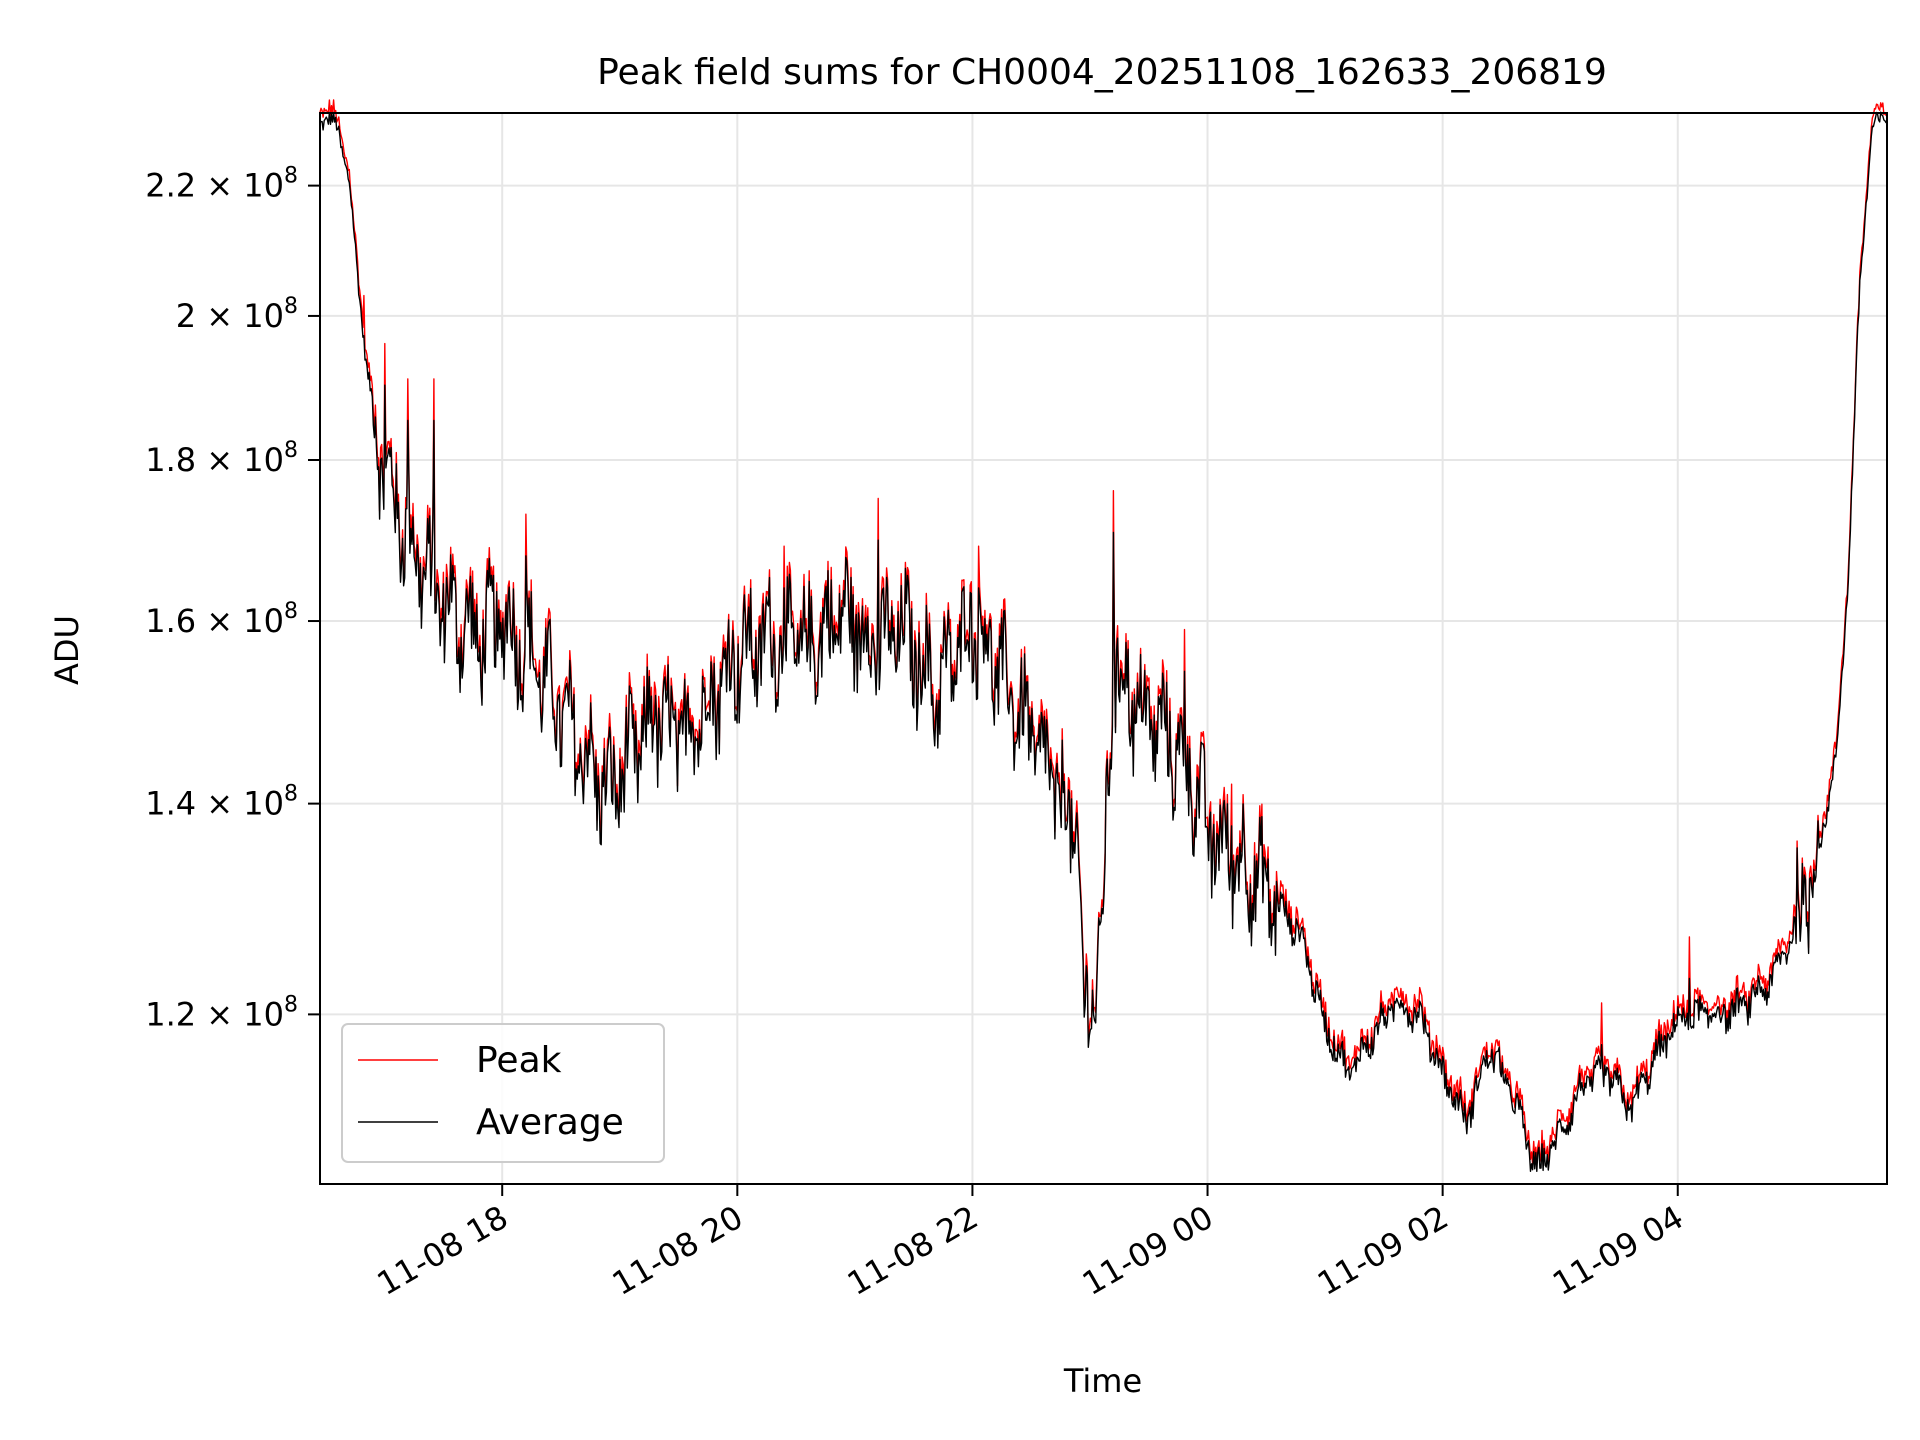 This screenshot has height=1440, width=1920. I want to click on y-tick-label: 1.4 × 108, so click(221, 802).